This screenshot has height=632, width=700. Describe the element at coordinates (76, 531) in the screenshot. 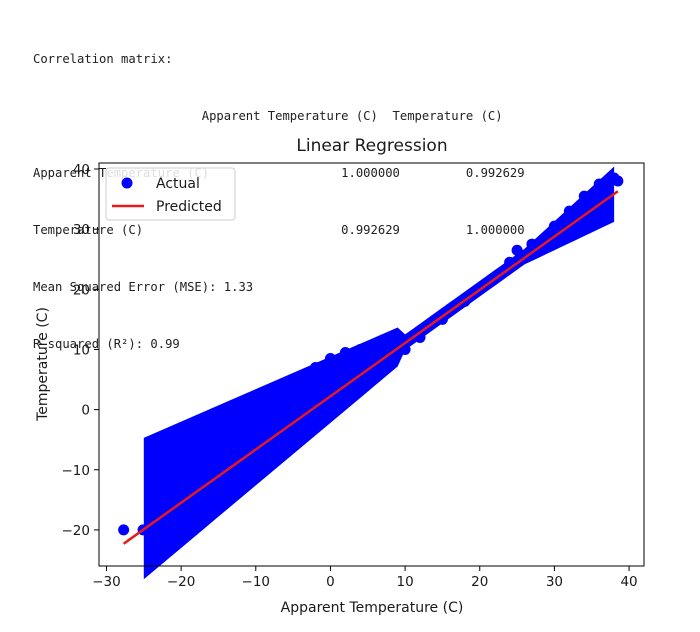

I see `y-tick-label: −20` at that location.